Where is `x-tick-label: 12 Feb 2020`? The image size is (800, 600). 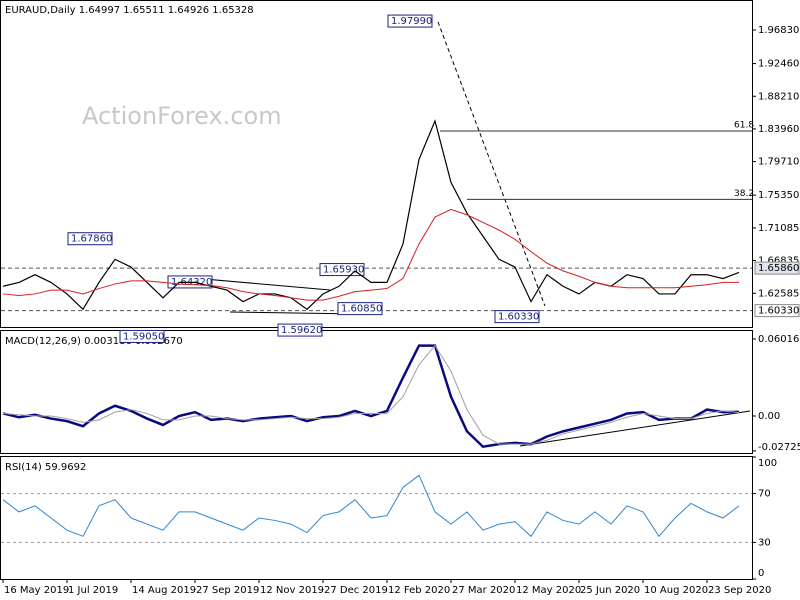
x-tick-label: 12 Feb 2020 is located at coordinates (419, 590).